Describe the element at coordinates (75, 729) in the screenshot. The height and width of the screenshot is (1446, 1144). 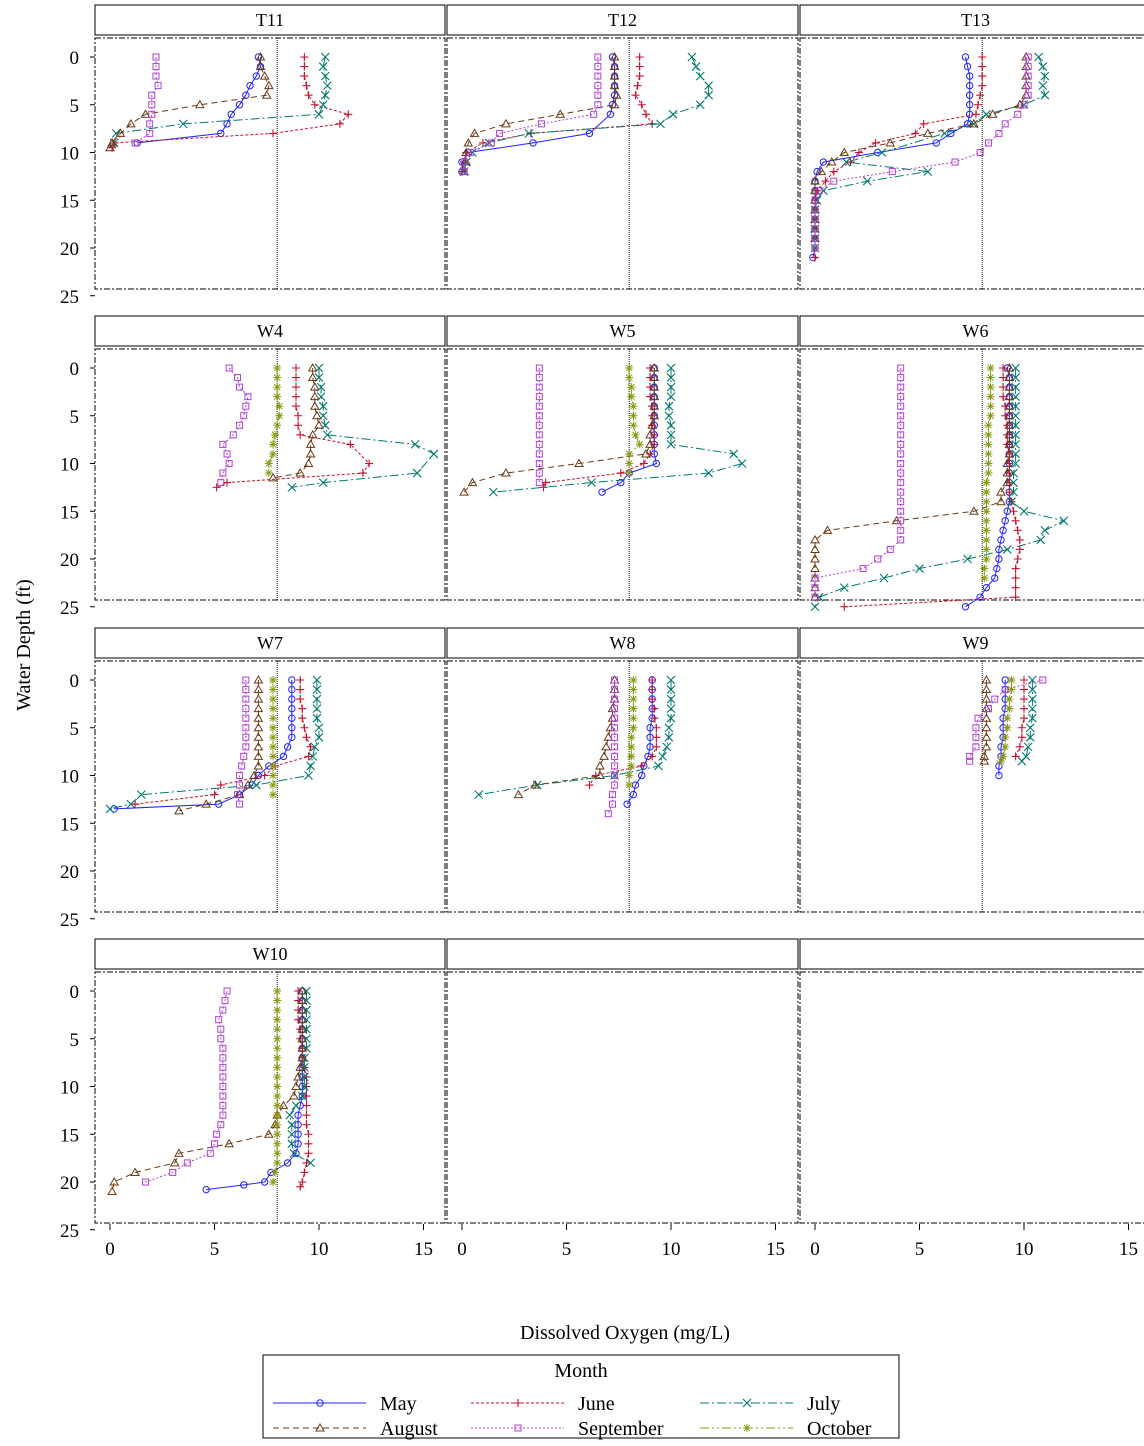
I see `y-tick-label: 5` at that location.